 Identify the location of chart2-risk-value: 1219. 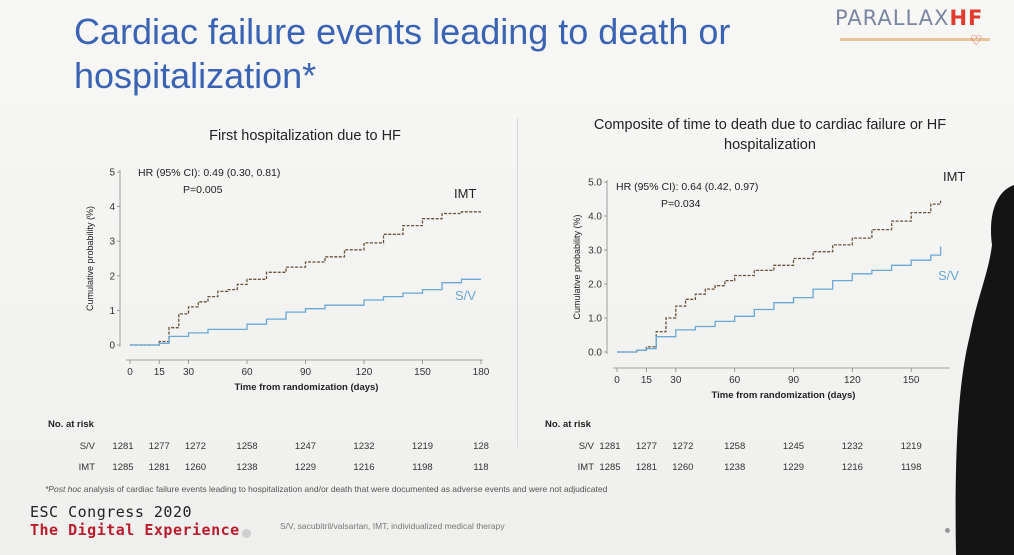
(911, 446).